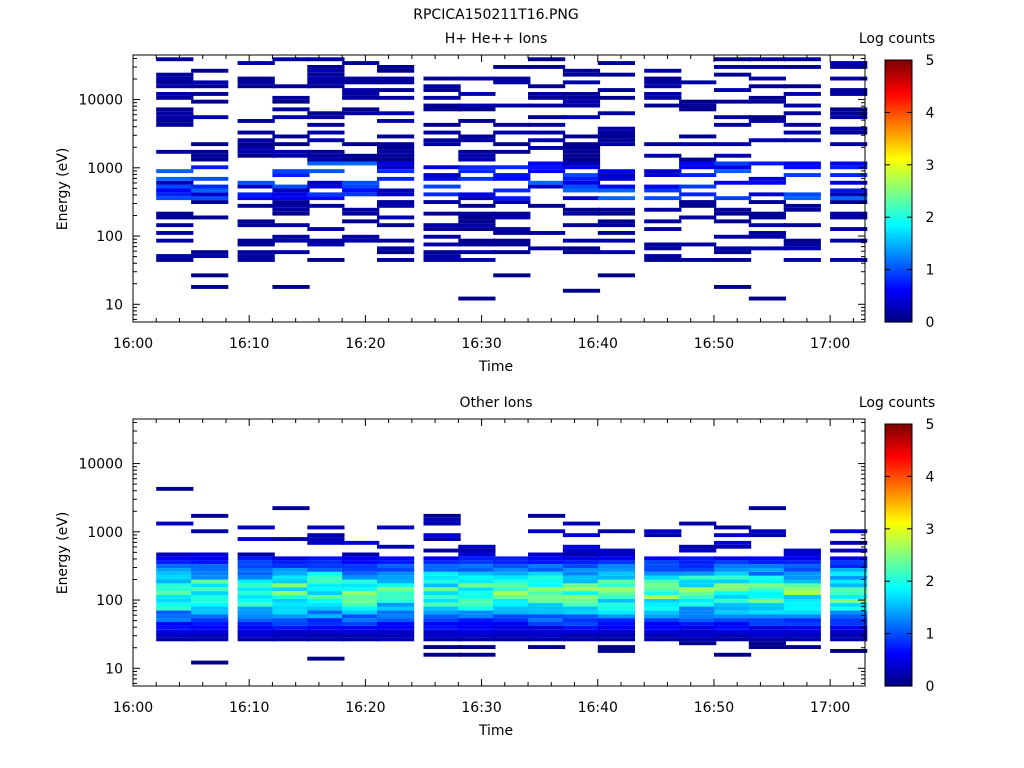 This screenshot has height=768, width=1024. What do you see at coordinates (249, 344) in the screenshot?
I see `x-tick-label: 16:10` at bounding box center [249, 344].